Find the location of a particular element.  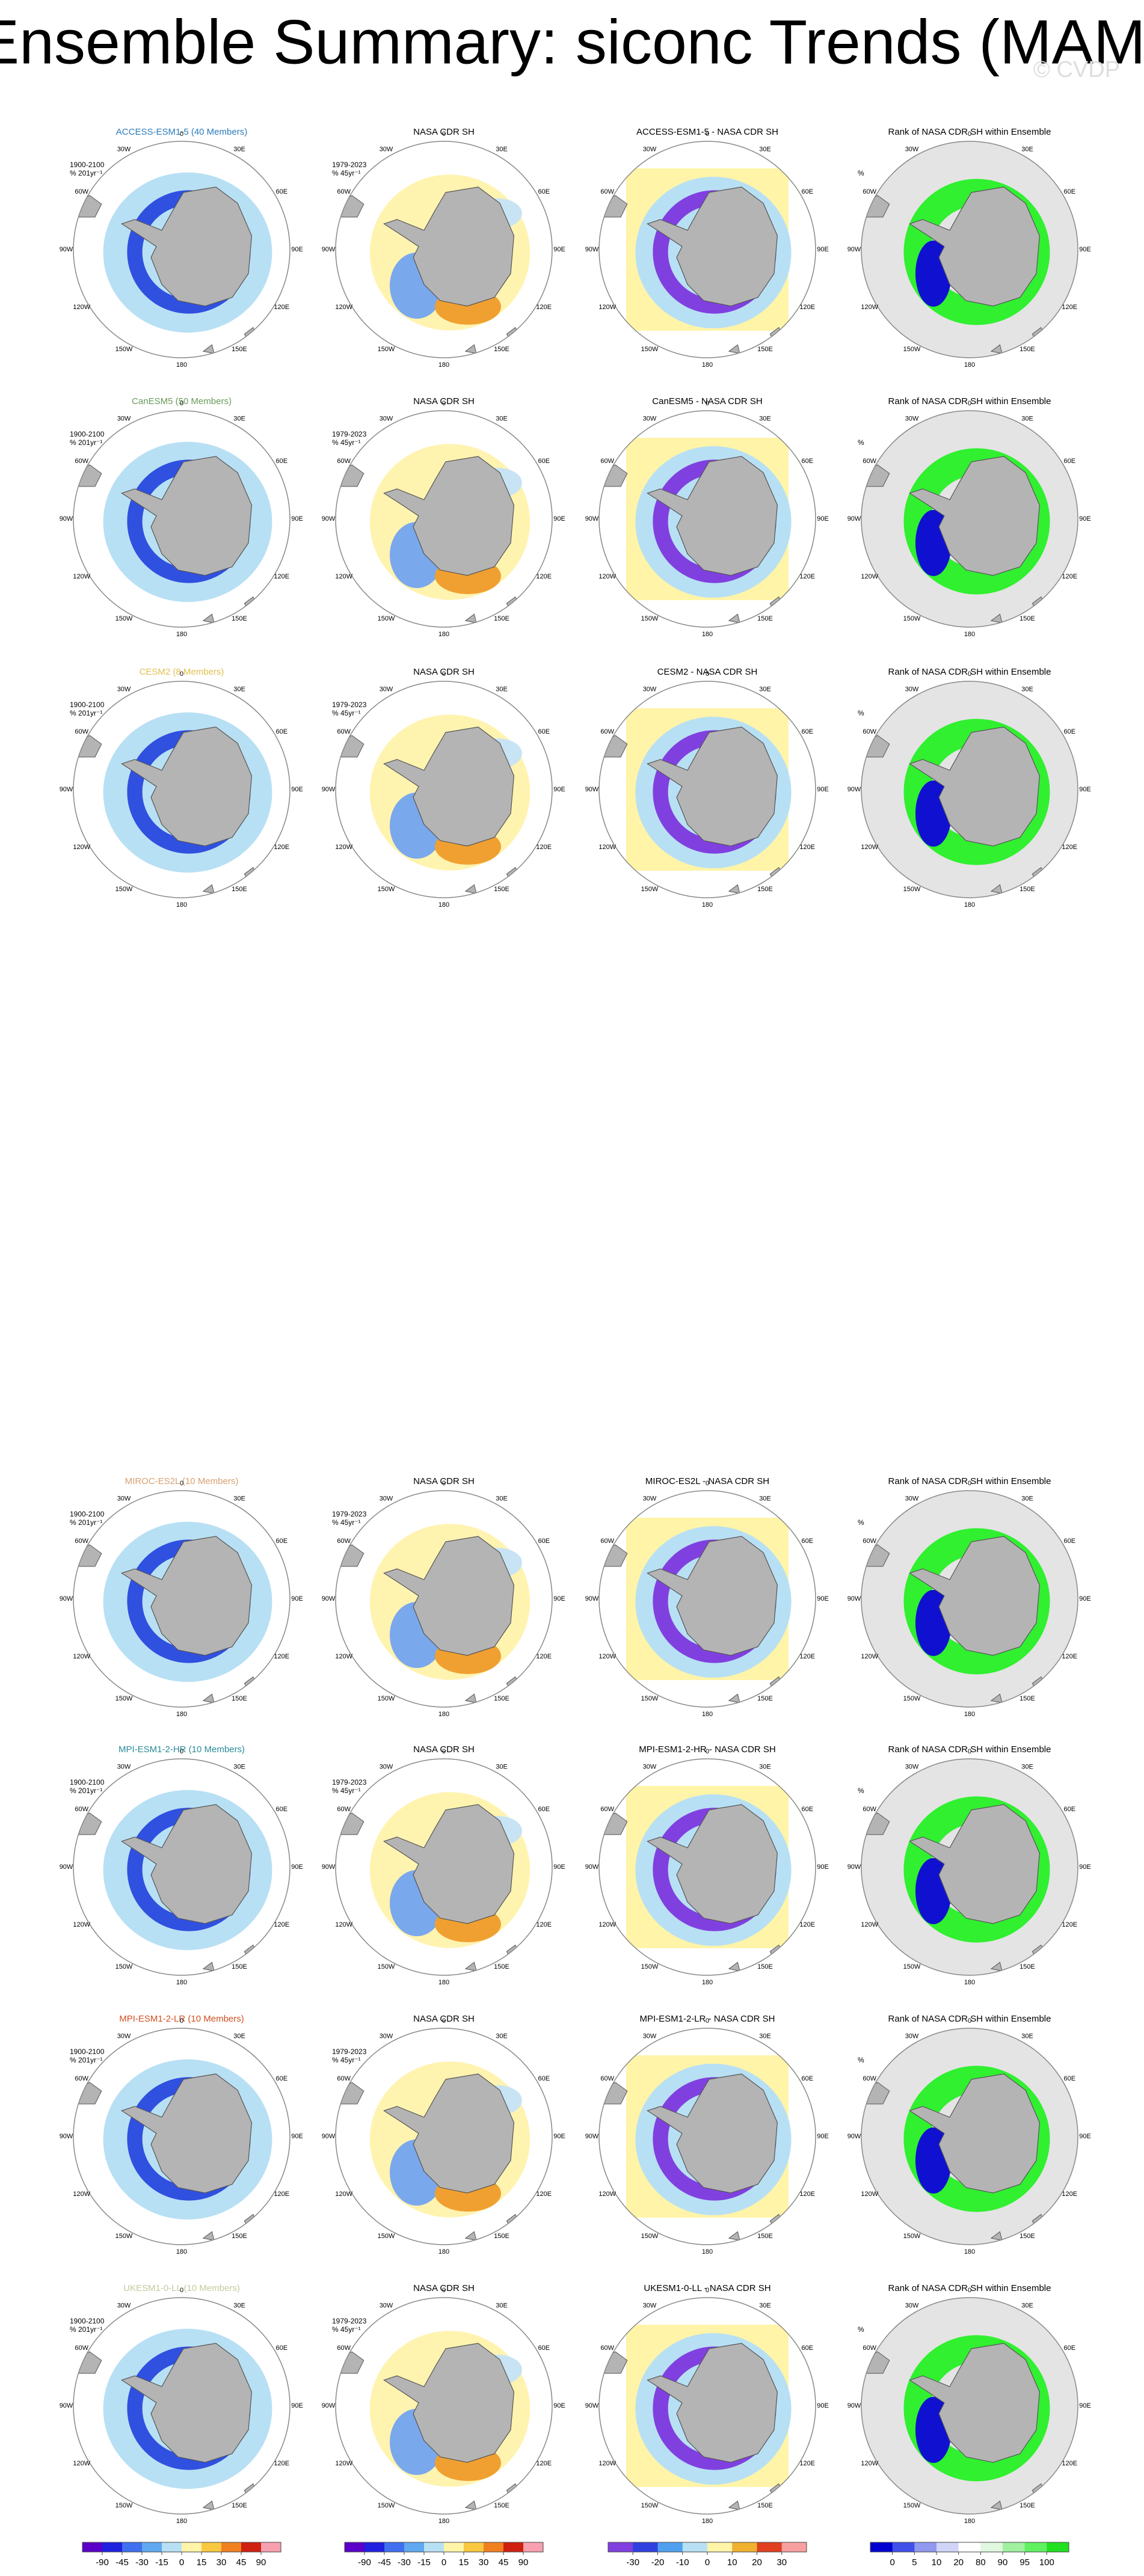

colorbar-label: 0 is located at coordinates (892, 2562).